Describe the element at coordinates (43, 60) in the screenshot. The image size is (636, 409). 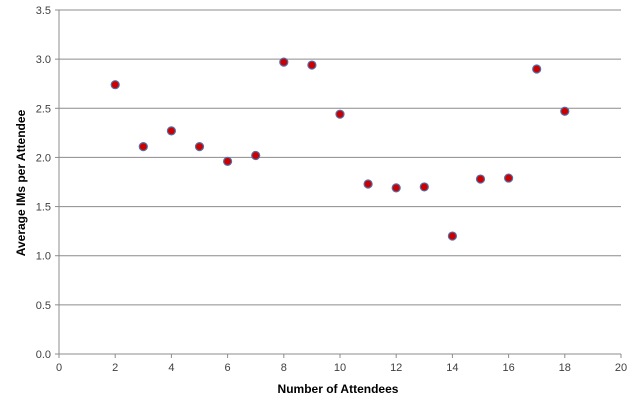
I see `y-tick-label-6: 3.0` at that location.